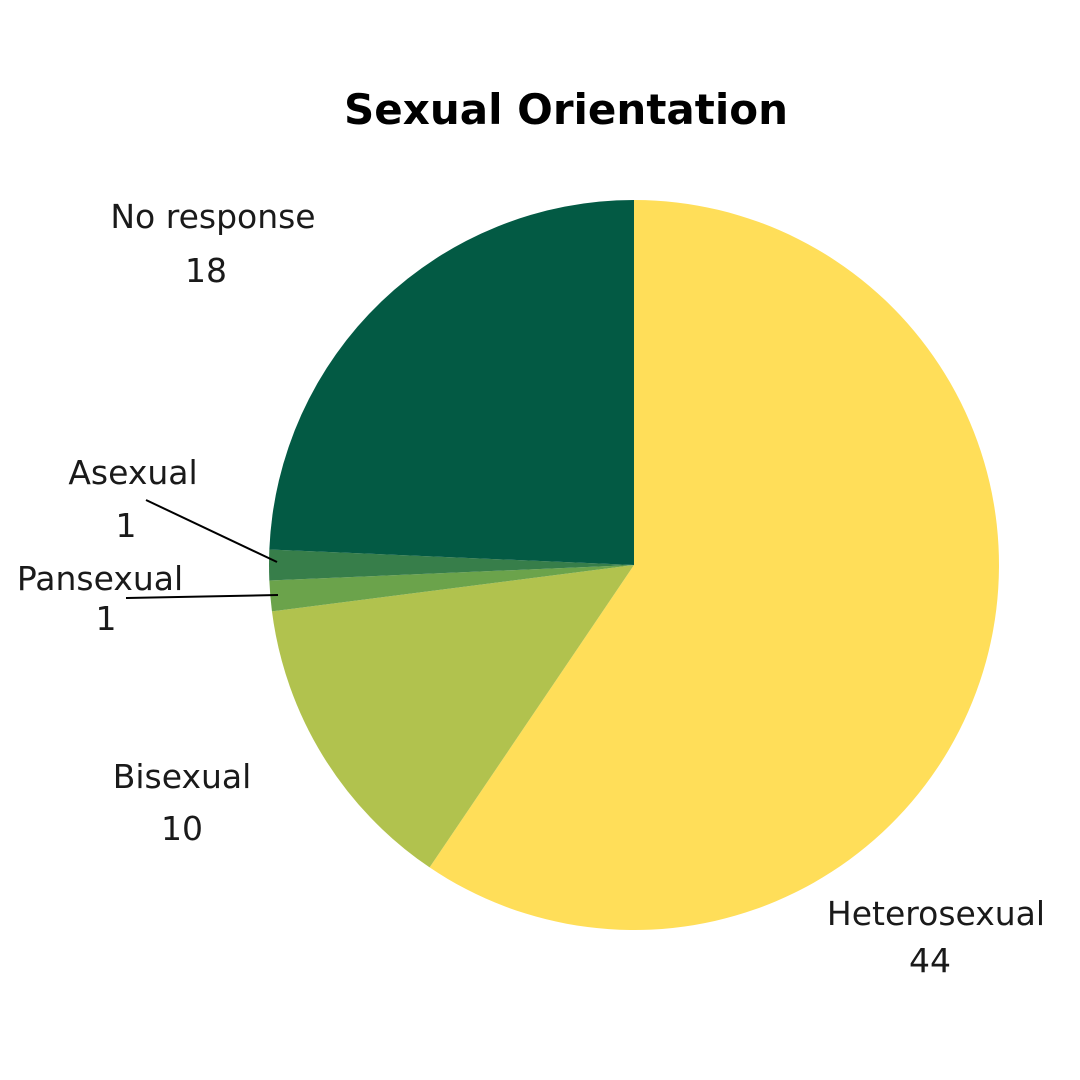 This screenshot has width=1080, height=1080. I want to click on pie-slice-bisexual, so click(452, 716).